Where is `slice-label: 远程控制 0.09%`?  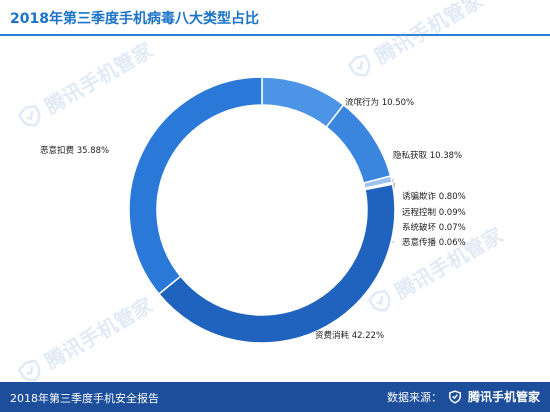
slice-label: 远程控制 0.09% is located at coordinates (434, 212).